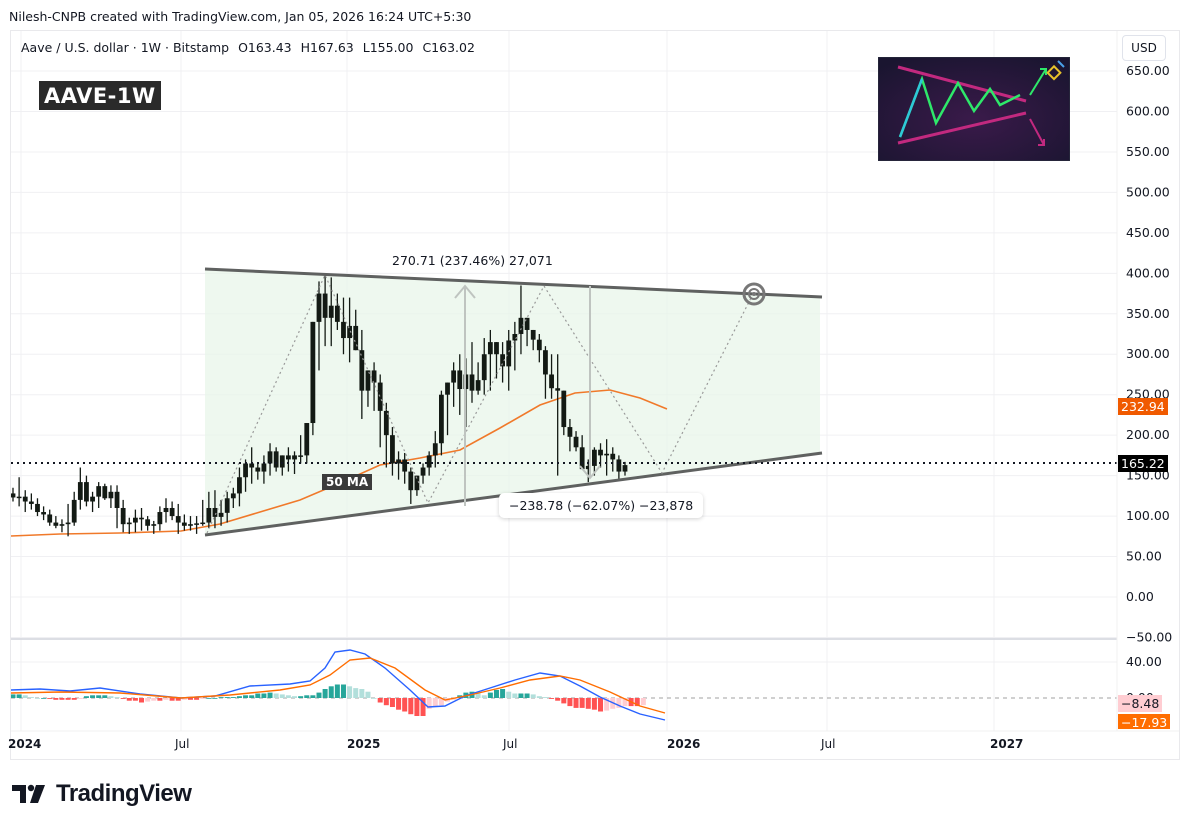 The image size is (1188, 829). What do you see at coordinates (1148, 394) in the screenshot?
I see `price-tick-label: 250.00` at bounding box center [1148, 394].